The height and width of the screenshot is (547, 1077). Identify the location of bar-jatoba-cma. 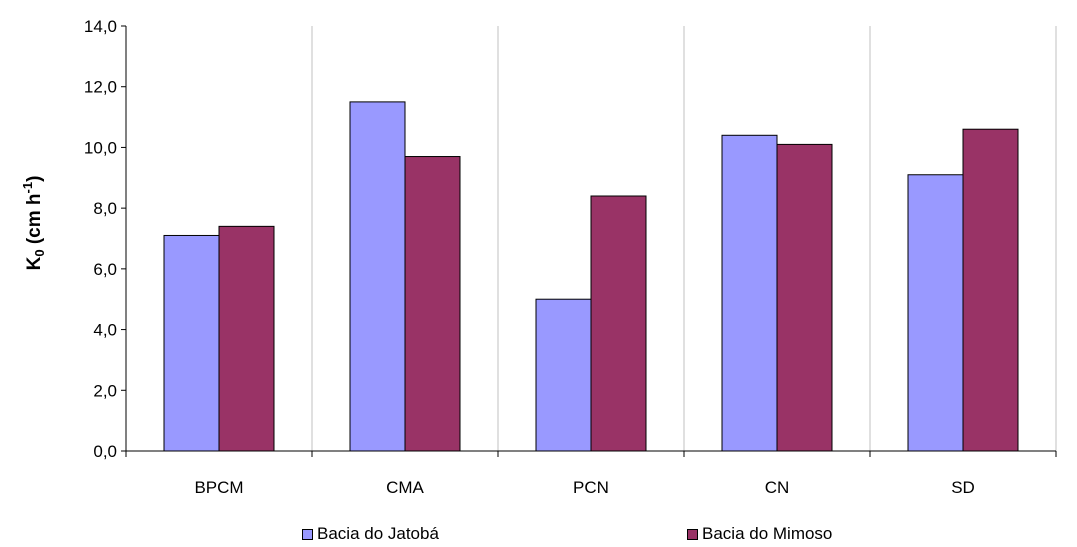
(377, 276).